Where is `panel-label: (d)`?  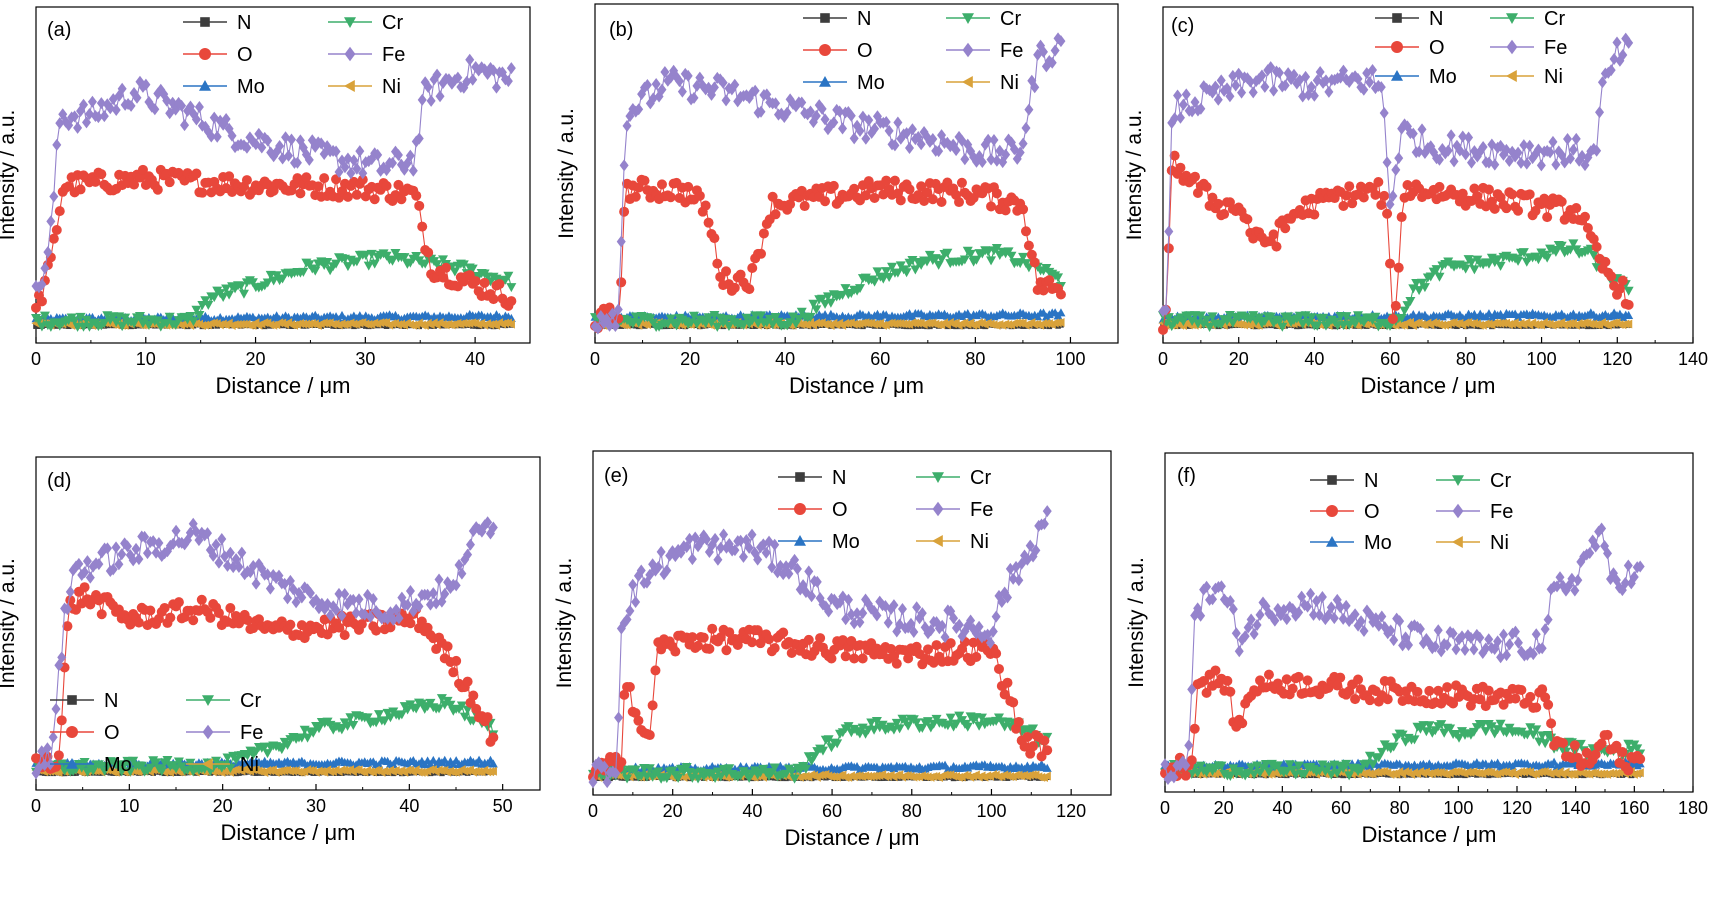 panel-label: (d) is located at coordinates (59, 481).